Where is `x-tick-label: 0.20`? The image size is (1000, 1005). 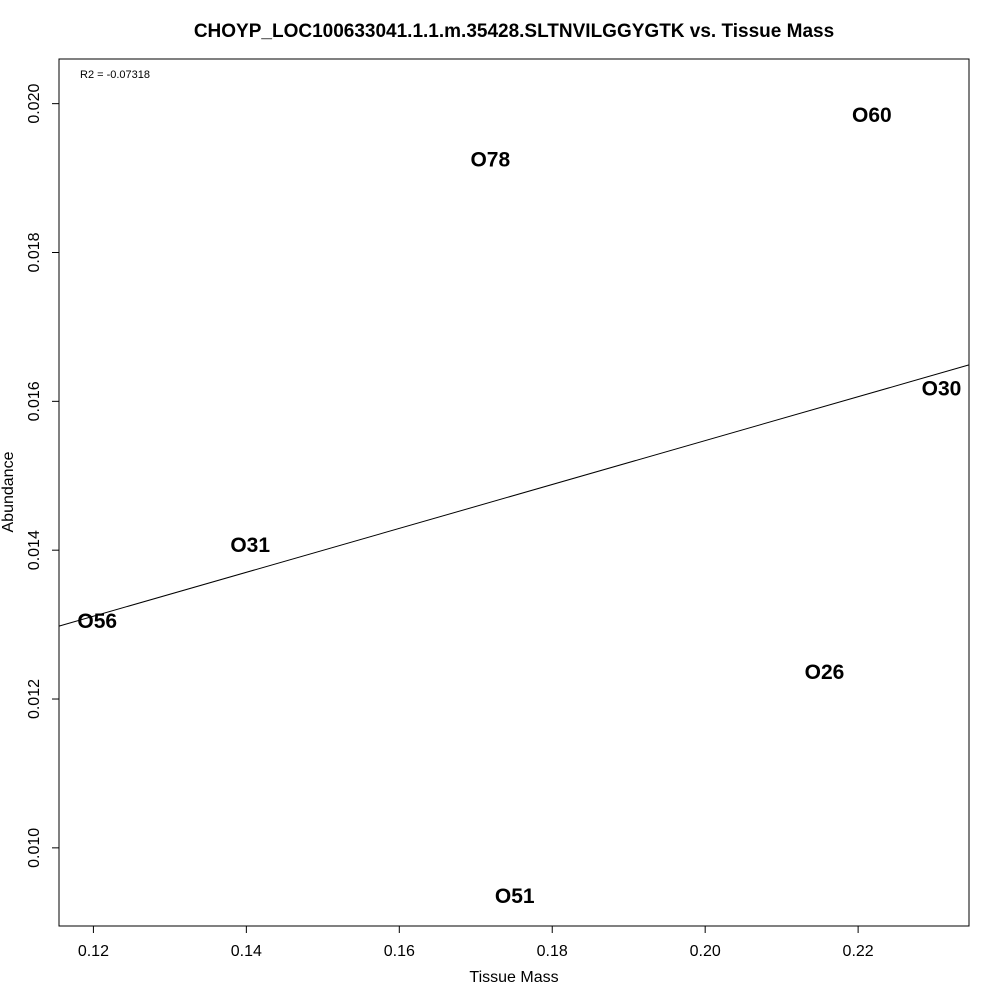
x-tick-label: 0.20 is located at coordinates (705, 951).